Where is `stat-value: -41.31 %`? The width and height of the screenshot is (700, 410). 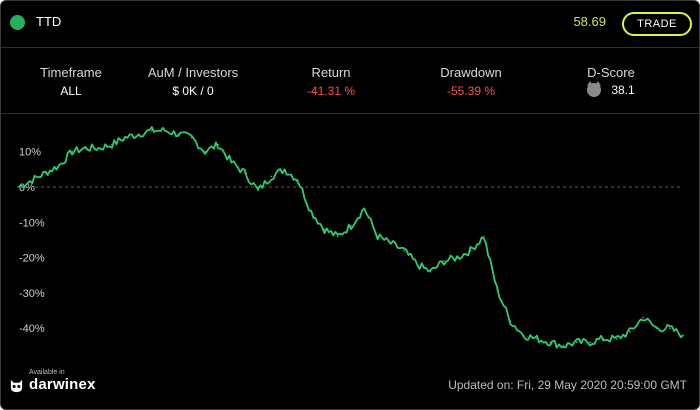
stat-value: -41.31 % is located at coordinates (331, 91).